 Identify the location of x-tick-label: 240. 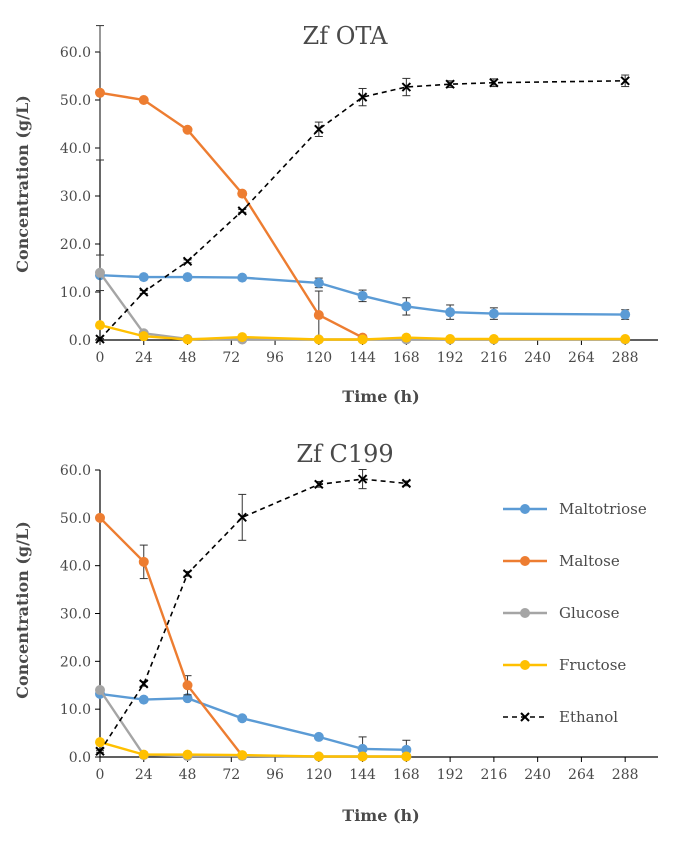
(537, 358).